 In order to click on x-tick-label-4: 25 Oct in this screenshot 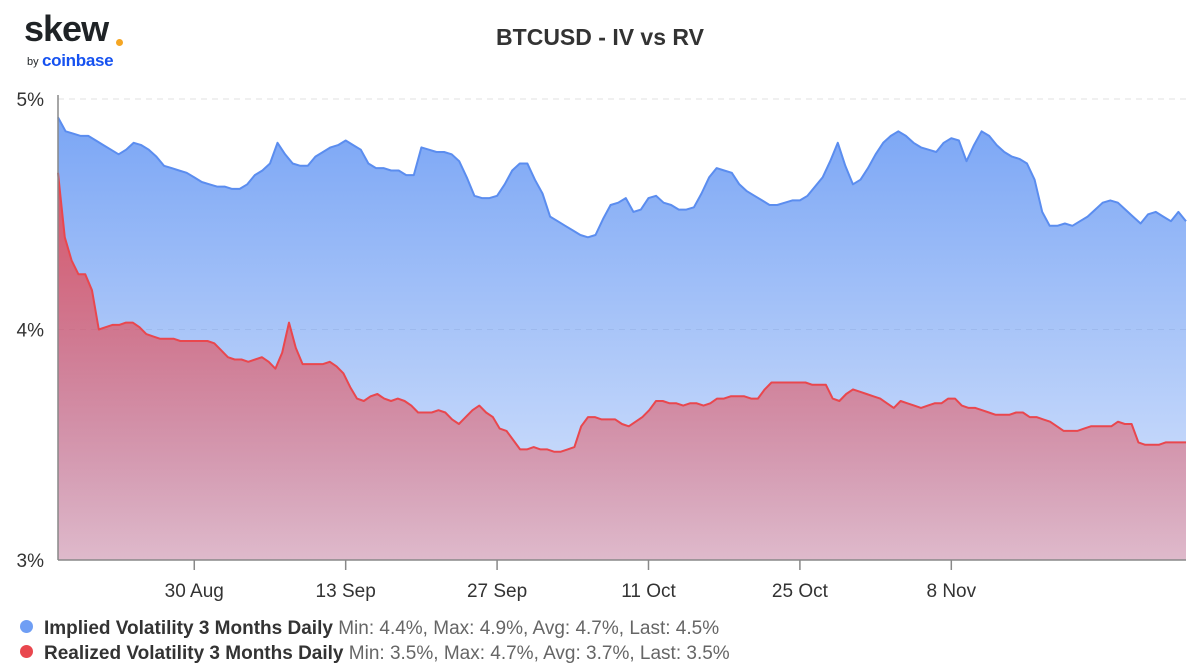, I will do `click(800, 591)`.